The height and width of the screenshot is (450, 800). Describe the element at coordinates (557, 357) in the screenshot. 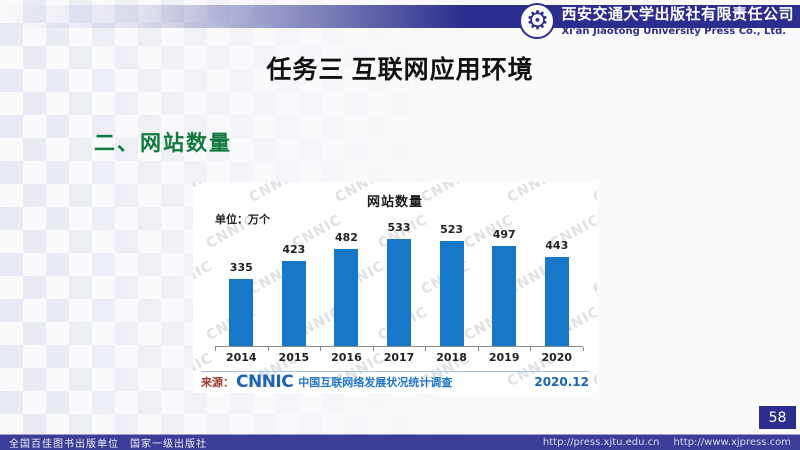

I see `x-axis-label: 2020` at that location.